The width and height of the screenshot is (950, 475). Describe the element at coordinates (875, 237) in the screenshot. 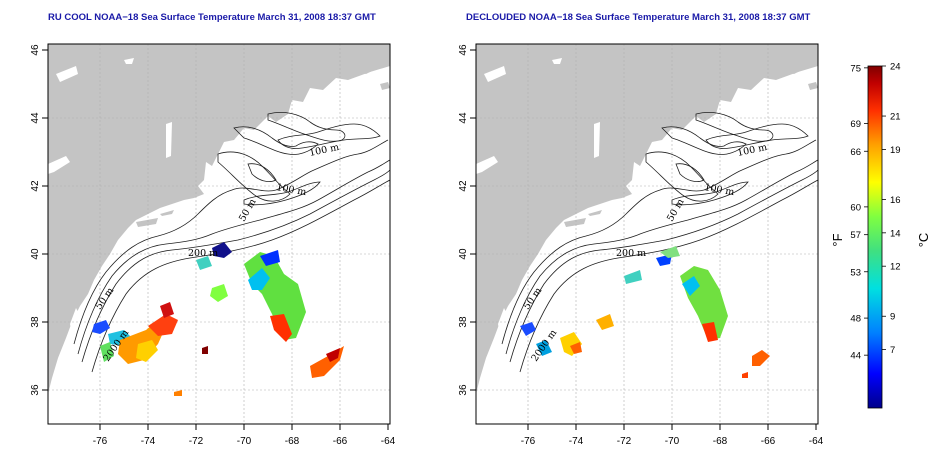

I see `colorbar-gradient` at that location.